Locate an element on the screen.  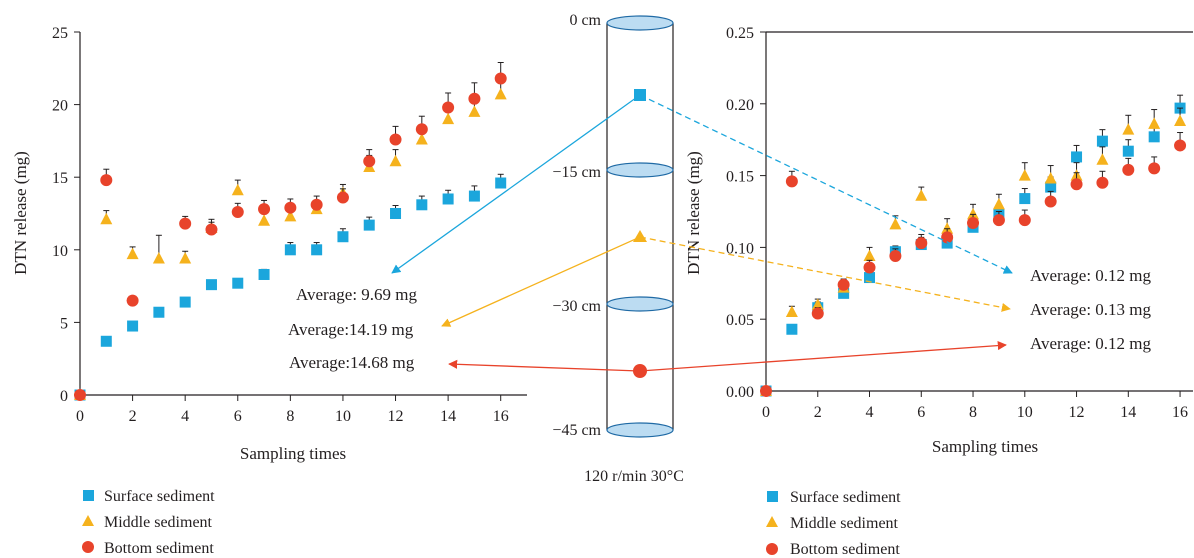
column-surface-marker is located at coordinates (640, 95).